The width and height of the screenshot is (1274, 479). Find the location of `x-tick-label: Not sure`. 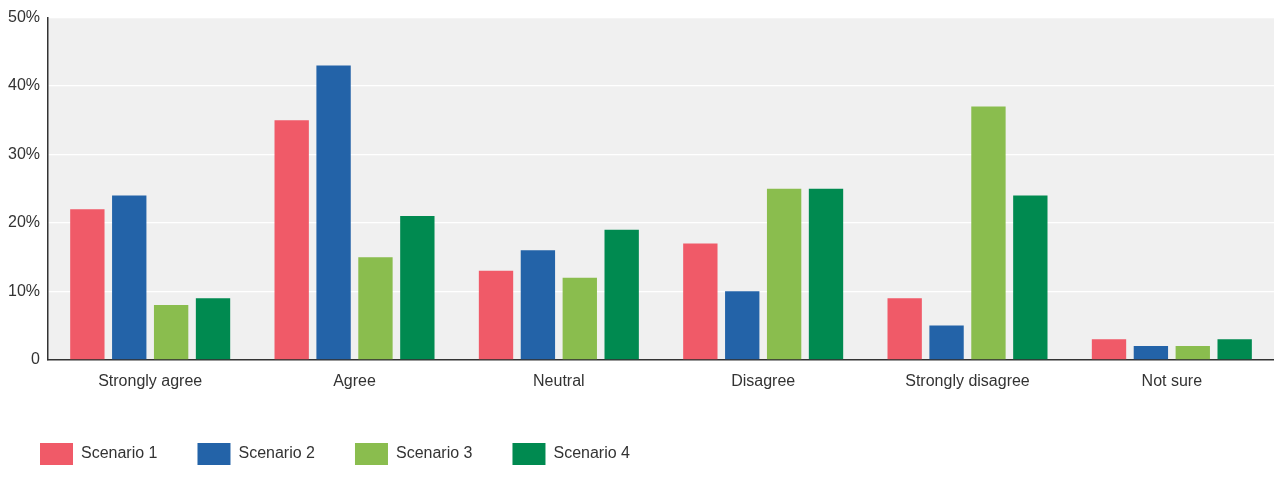

x-tick-label: Not sure is located at coordinates (1172, 380).